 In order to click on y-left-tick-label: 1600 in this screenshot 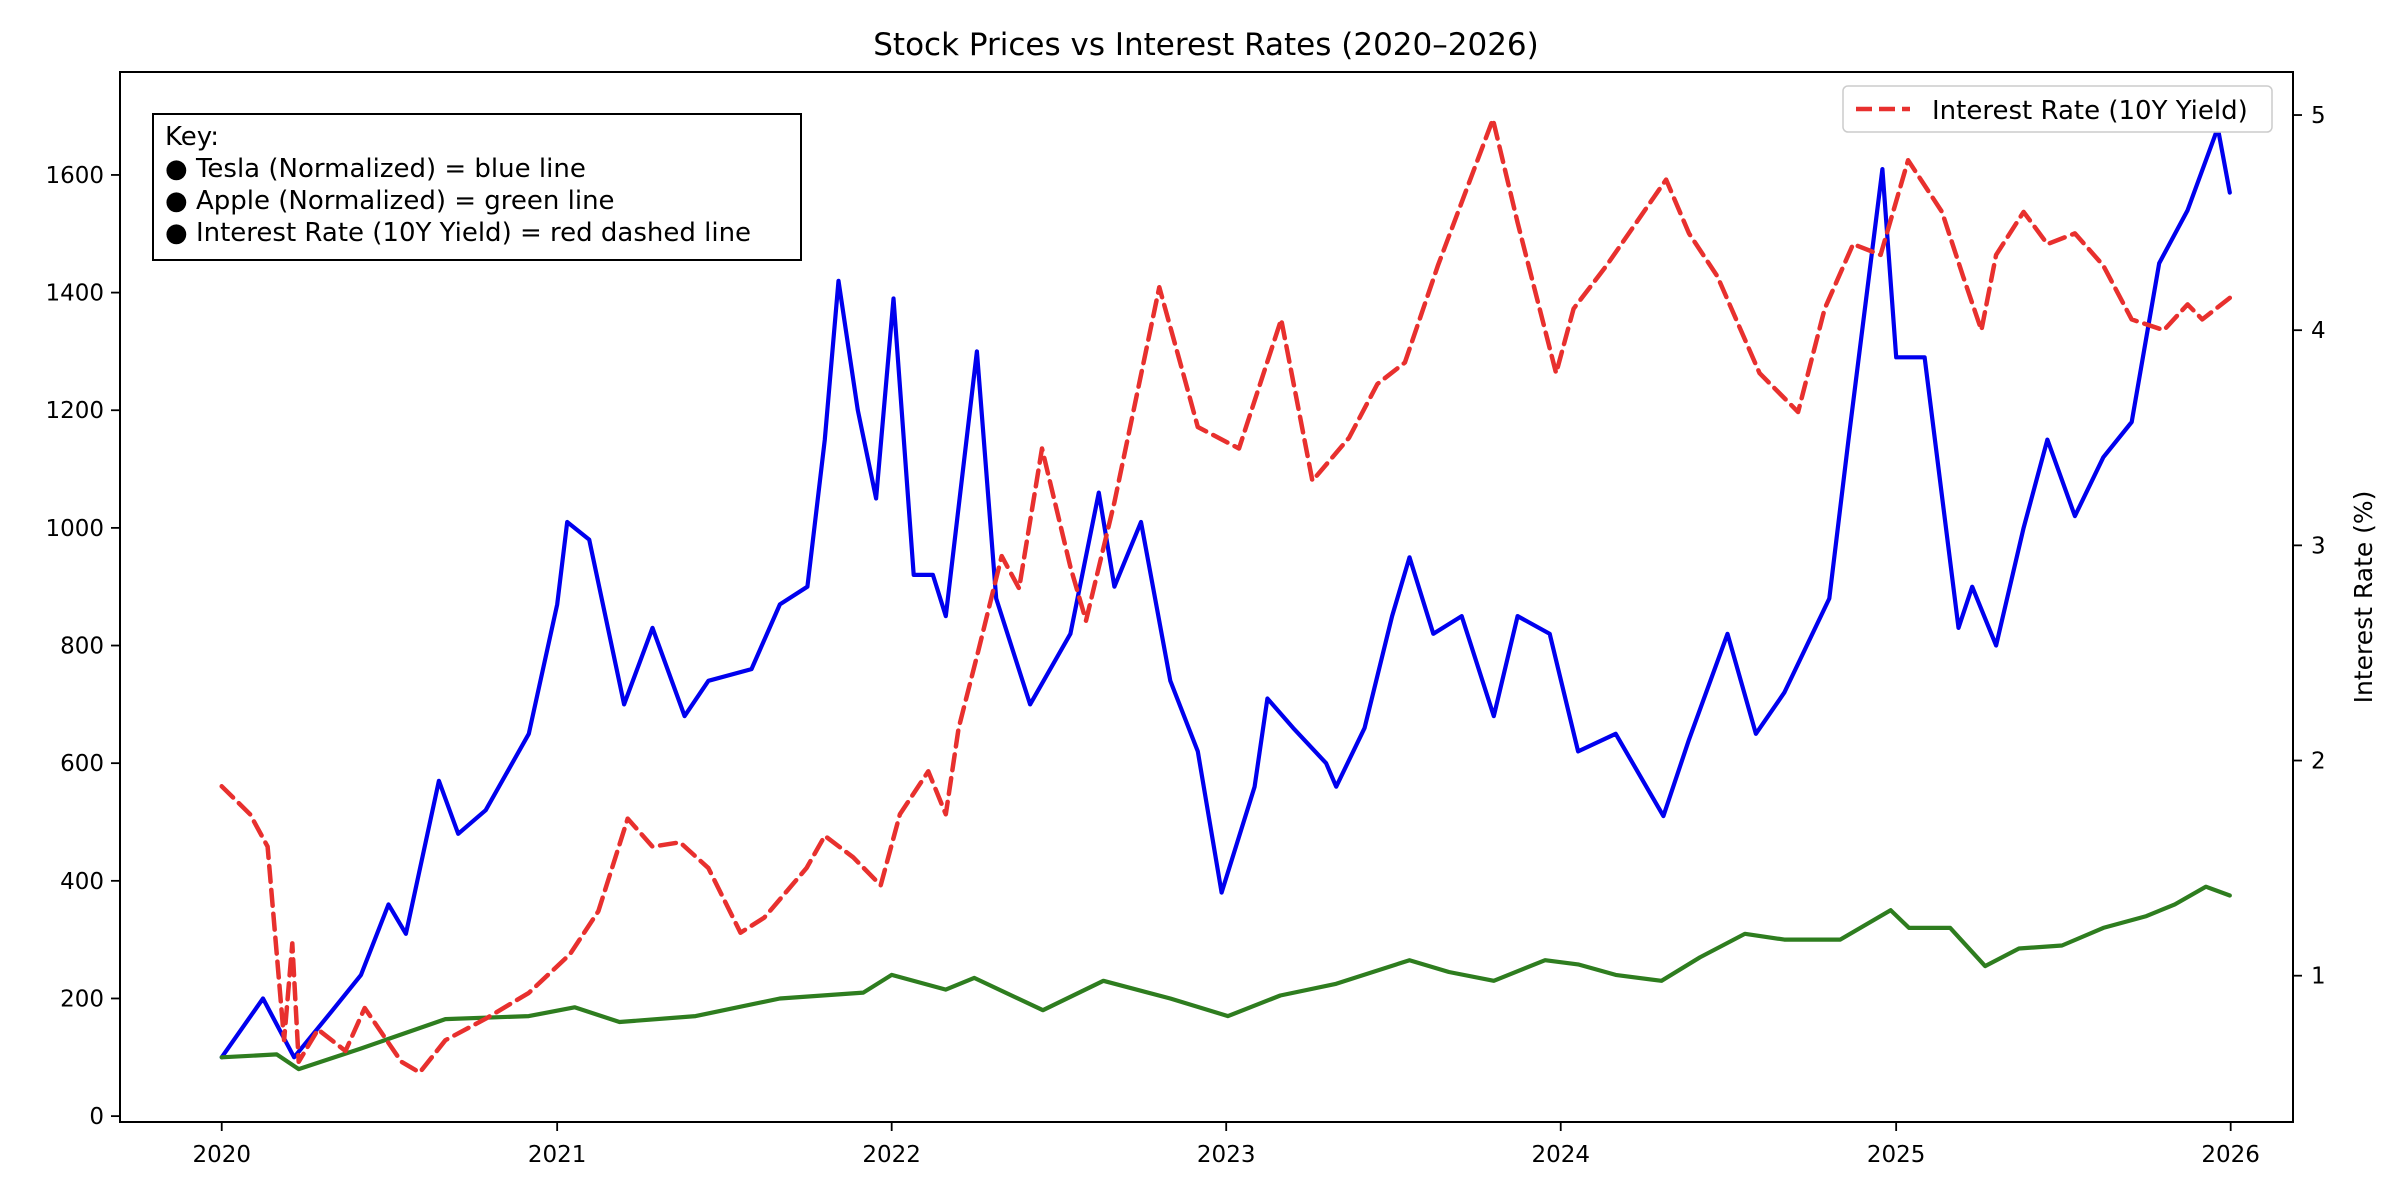, I will do `click(74, 176)`.